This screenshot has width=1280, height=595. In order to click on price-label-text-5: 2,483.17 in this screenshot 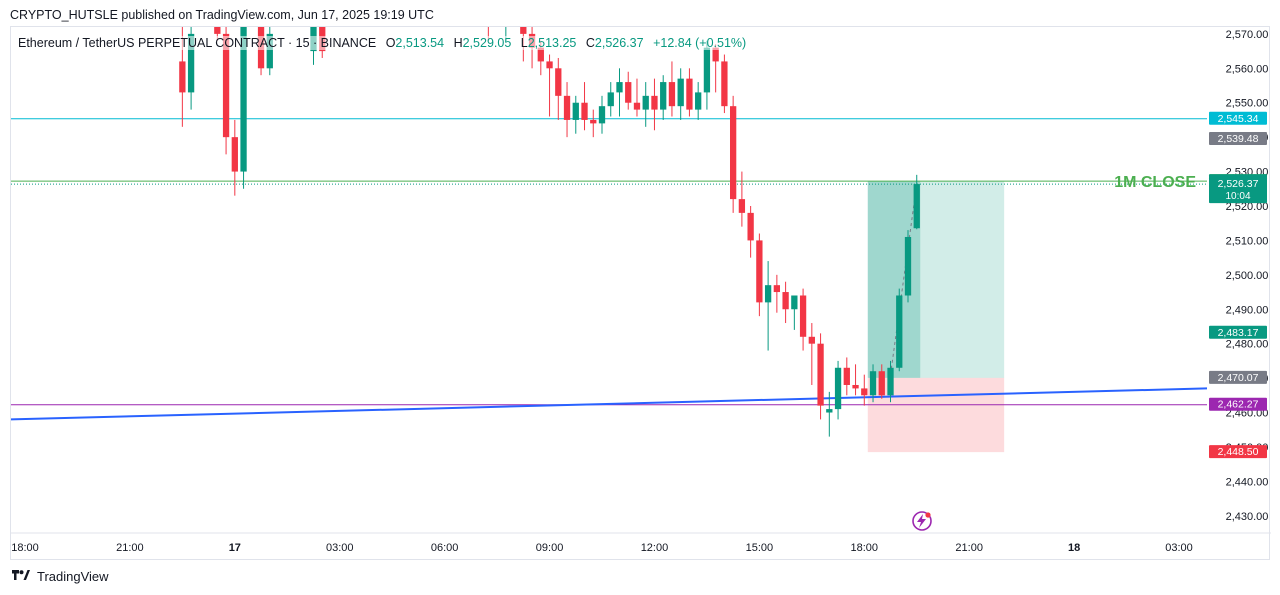, I will do `click(1238, 333)`.